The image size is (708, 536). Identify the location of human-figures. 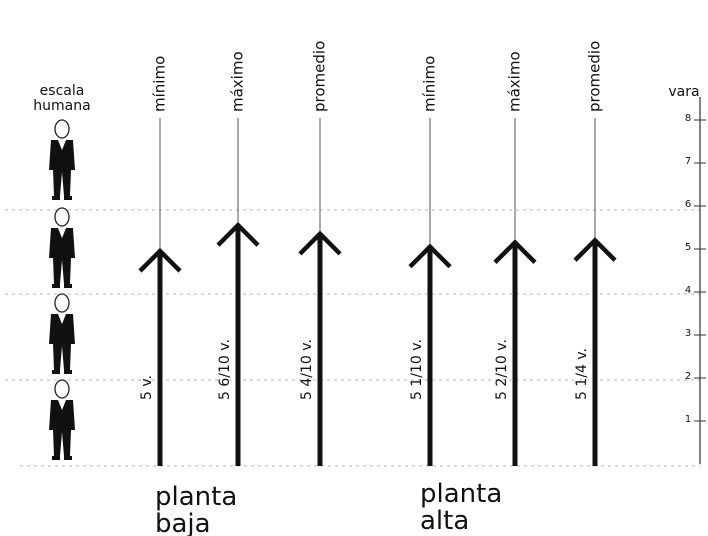
(62, 289).